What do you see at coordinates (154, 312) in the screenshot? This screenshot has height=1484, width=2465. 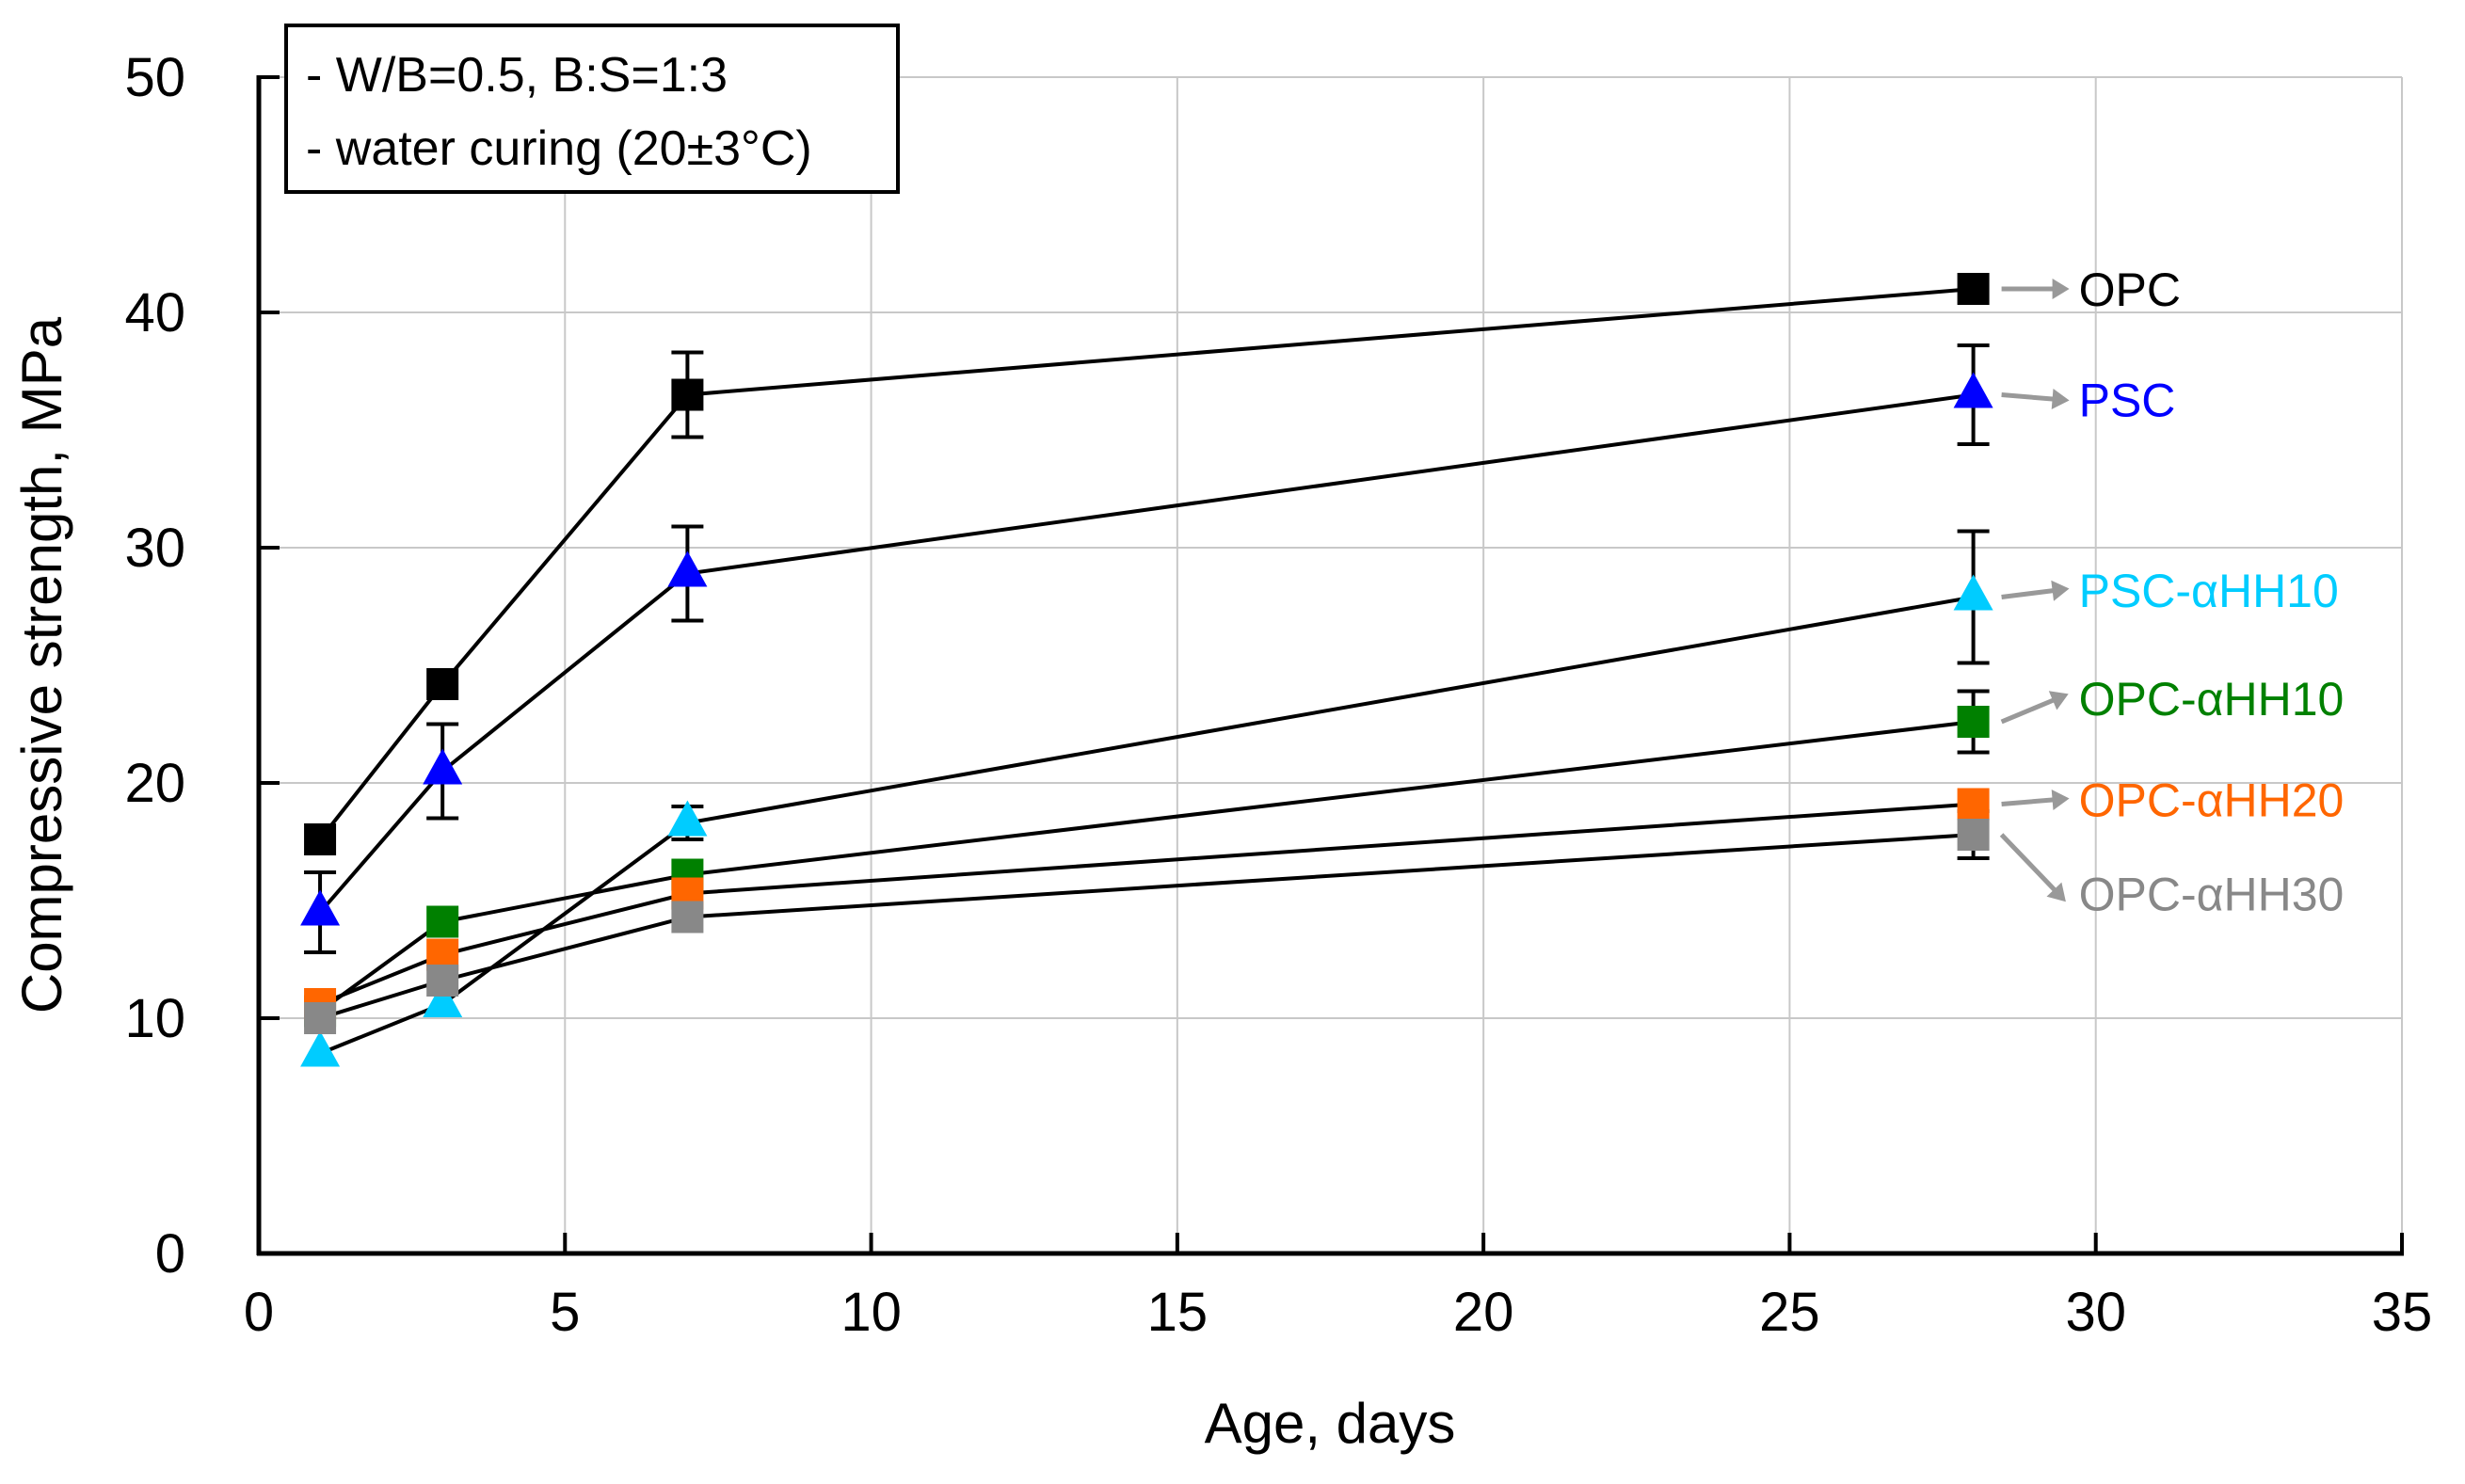 I see `y-tick-label: 40` at bounding box center [154, 312].